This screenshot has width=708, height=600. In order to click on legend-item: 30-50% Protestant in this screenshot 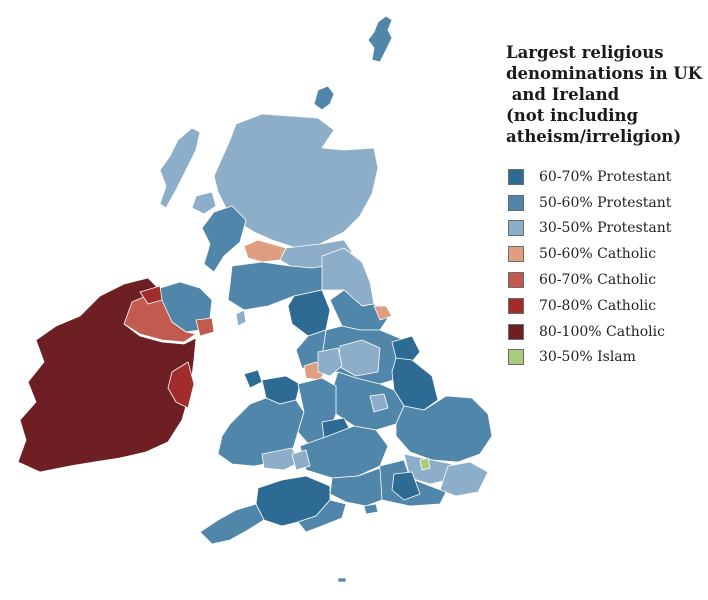, I will do `click(606, 229)`.